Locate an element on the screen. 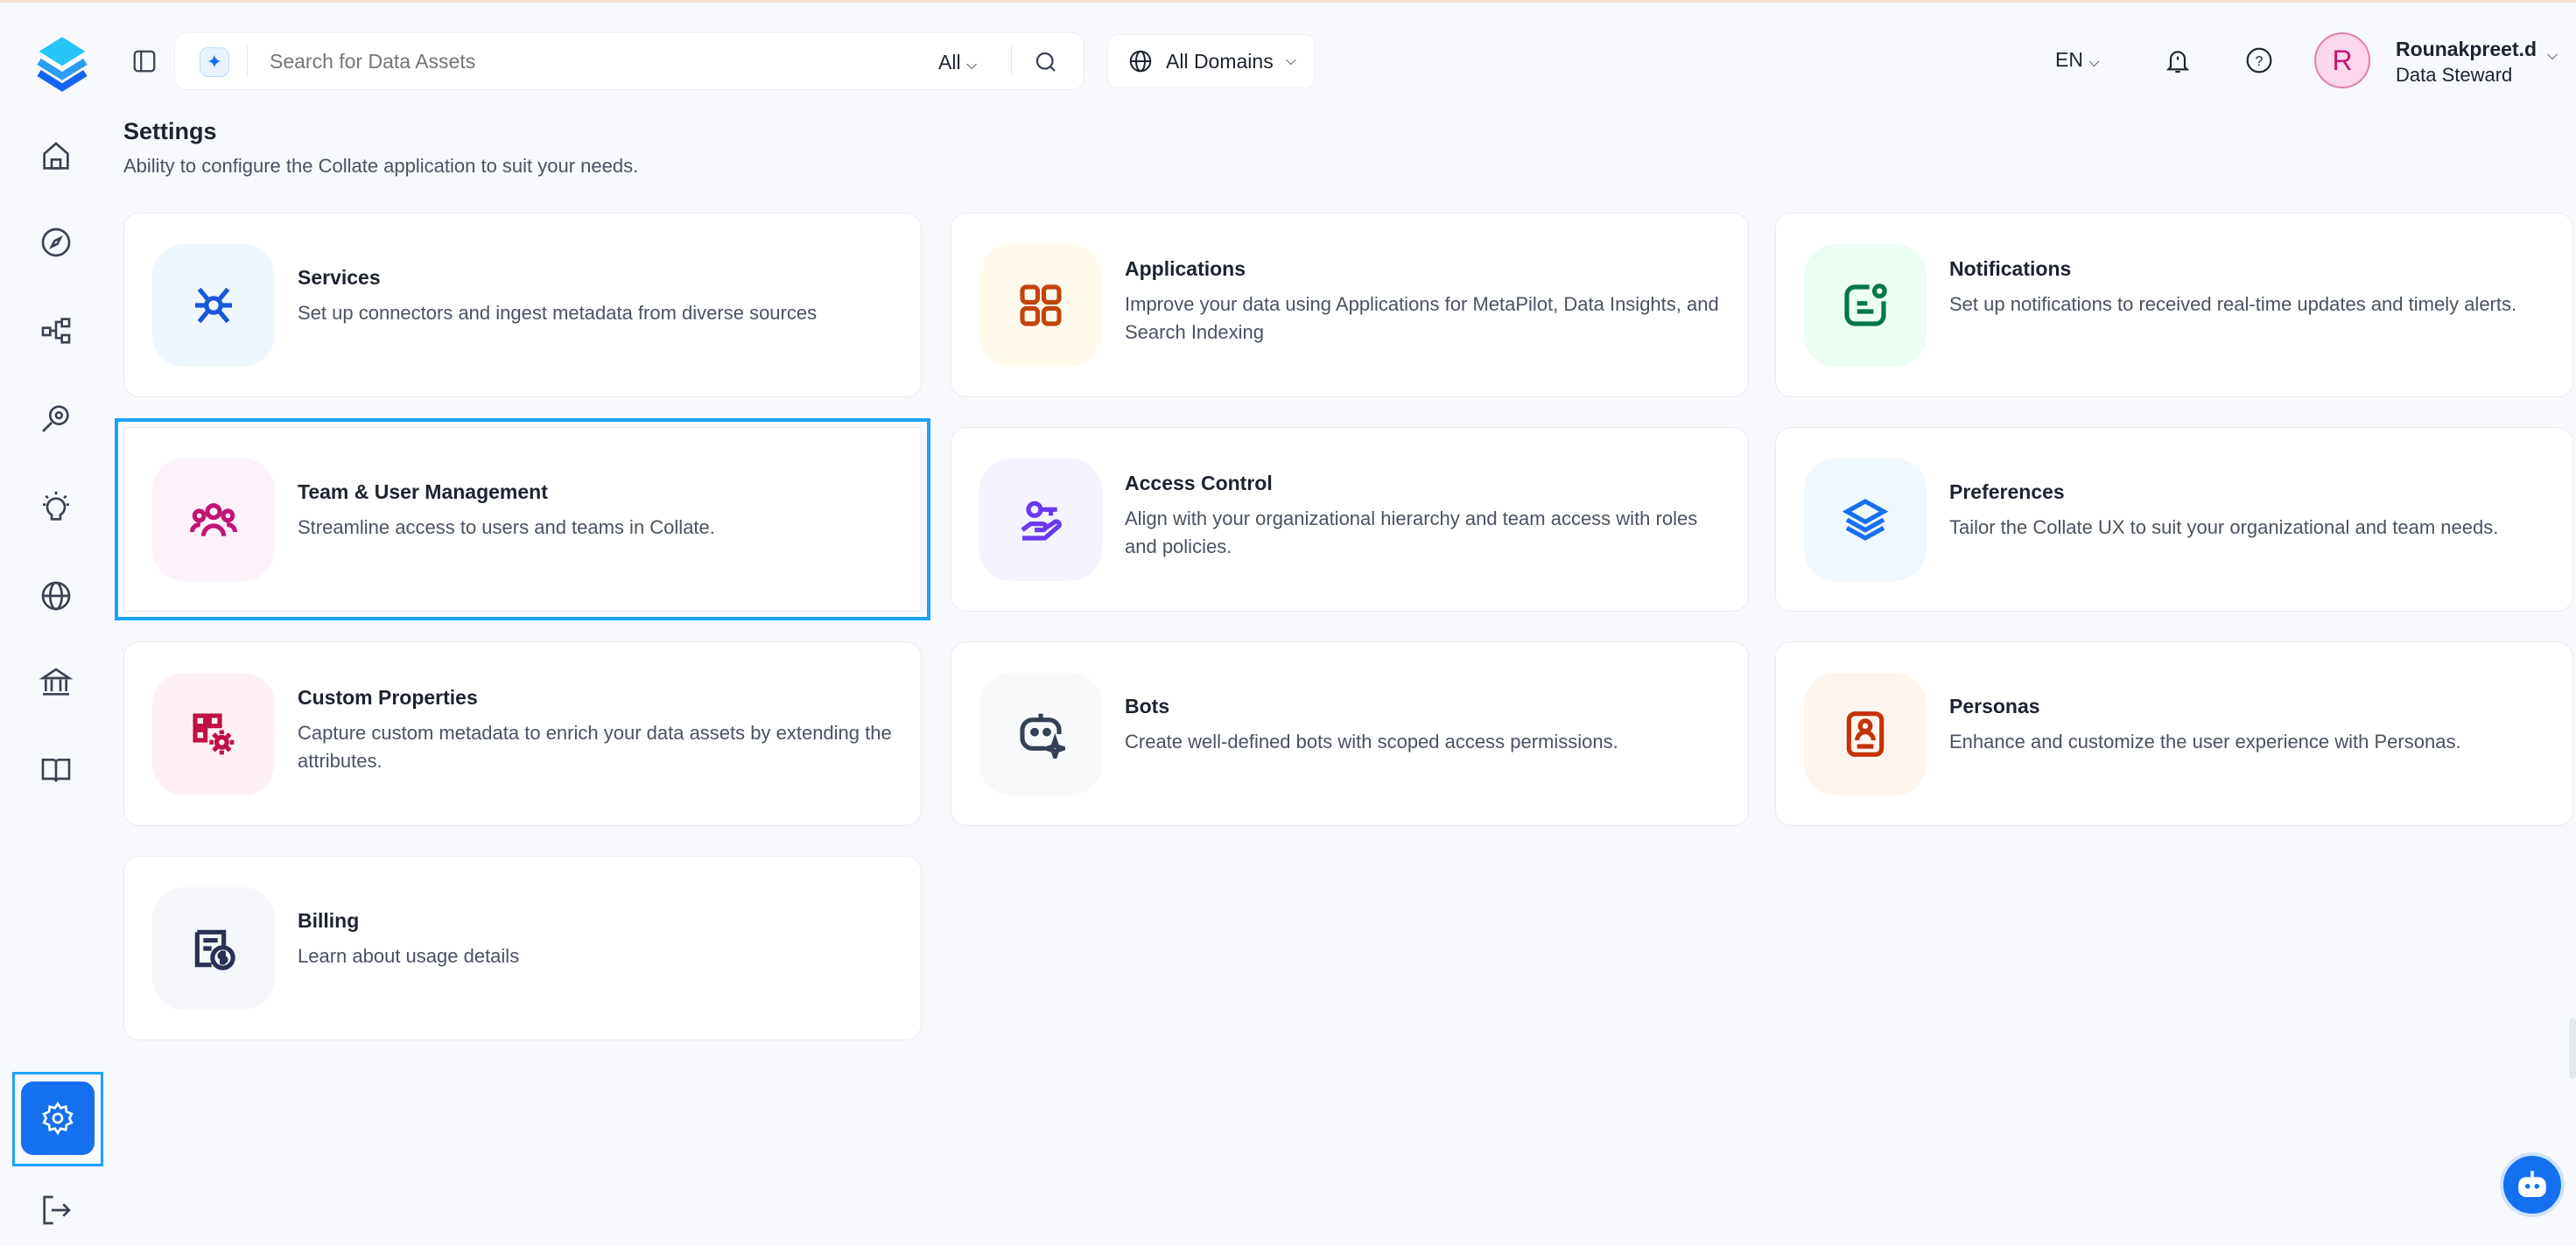  insights-bulb-icon is located at coordinates (56, 507).